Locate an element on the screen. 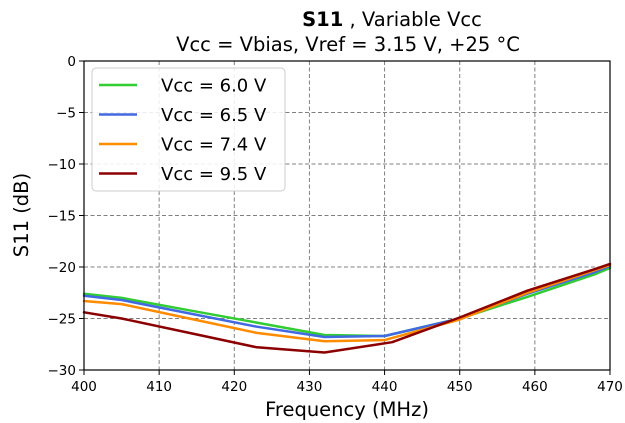 The image size is (625, 423). x-tick-label: 430 is located at coordinates (310, 387).